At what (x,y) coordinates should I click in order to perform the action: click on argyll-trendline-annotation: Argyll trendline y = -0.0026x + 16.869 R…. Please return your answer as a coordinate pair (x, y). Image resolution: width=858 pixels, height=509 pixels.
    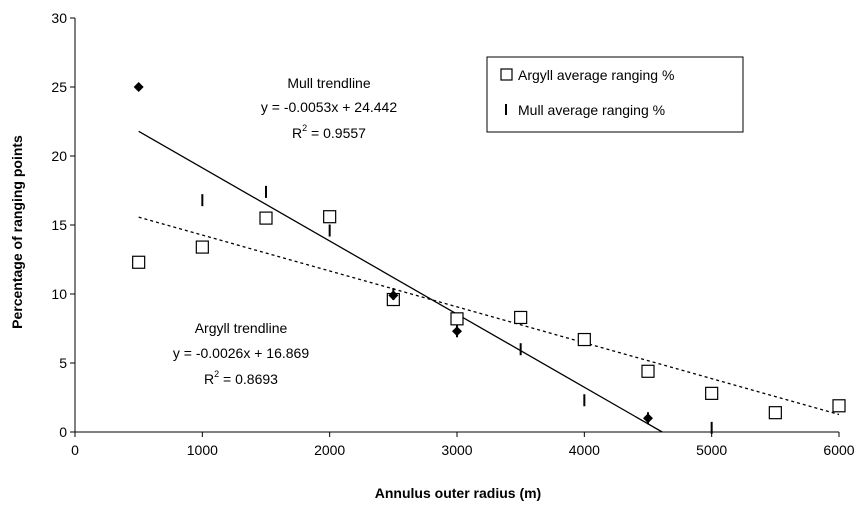
    Looking at the image, I should click on (241, 353).